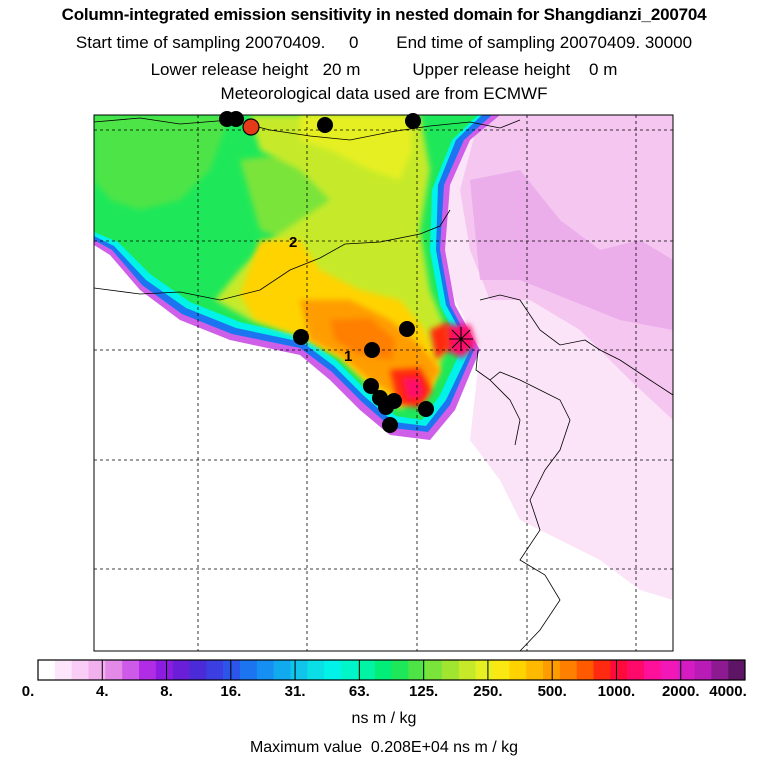 This screenshot has height=768, width=768. Describe the element at coordinates (384, 718) in the screenshot. I see `colorbar-unit: ns m / kg` at that location.